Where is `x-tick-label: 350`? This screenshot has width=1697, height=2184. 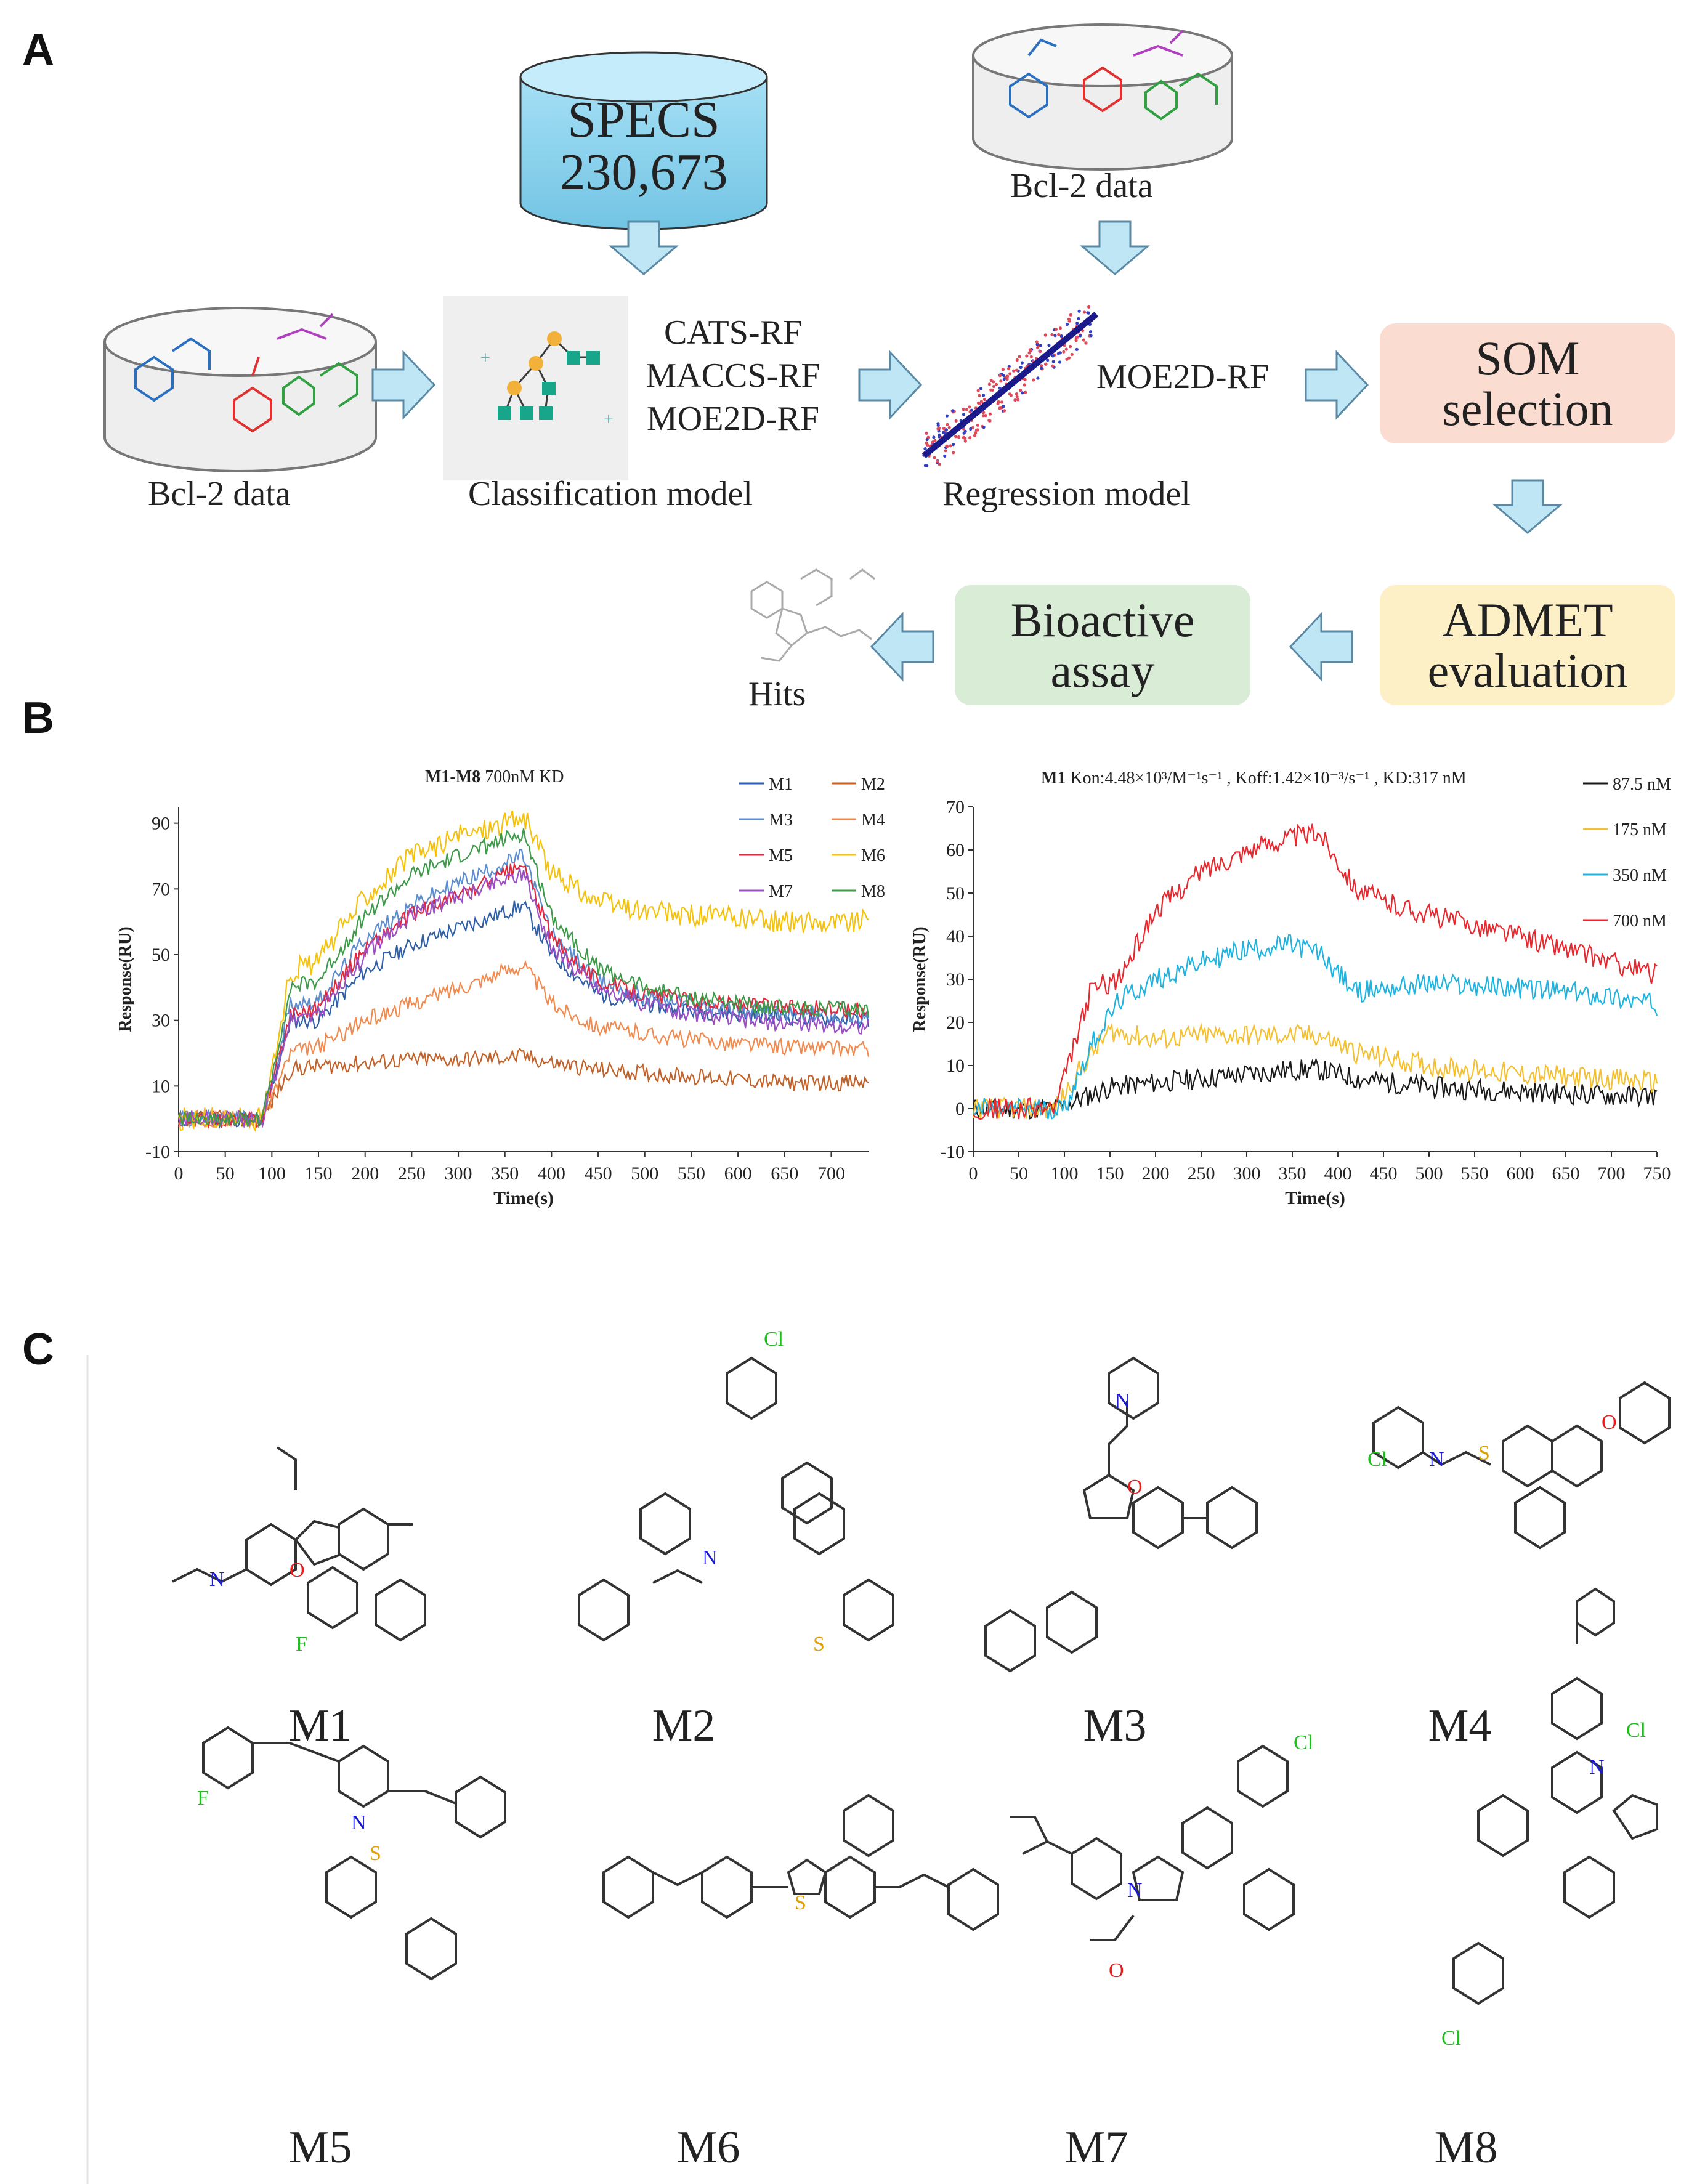 x-tick-label: 350 is located at coordinates (1292, 1173).